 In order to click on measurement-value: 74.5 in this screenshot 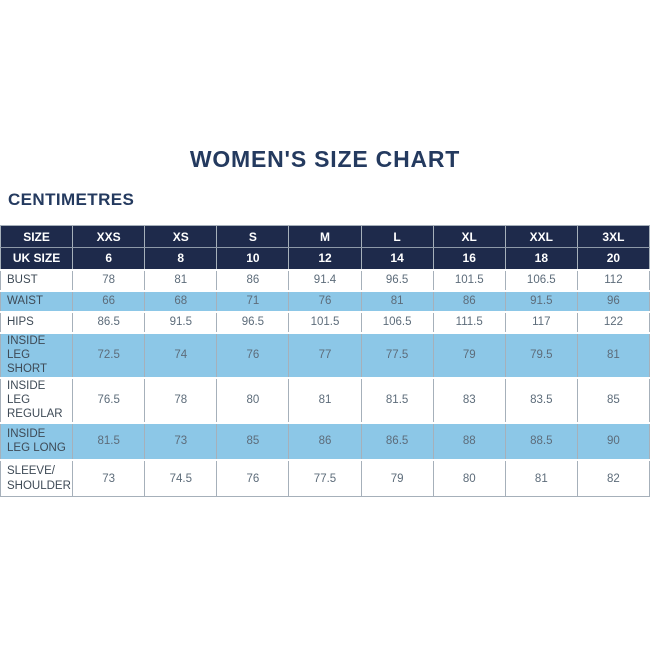, I will do `click(181, 478)`.